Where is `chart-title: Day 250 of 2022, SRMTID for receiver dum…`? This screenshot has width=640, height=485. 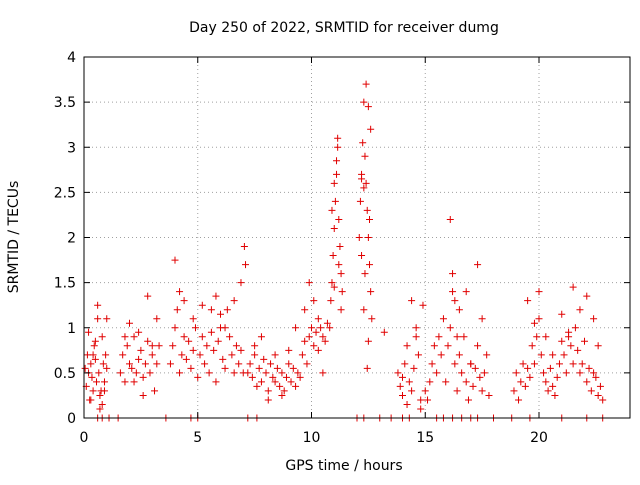 chart-title: Day 250 of 2022, SRMTID for receiver dum… is located at coordinates (344, 28).